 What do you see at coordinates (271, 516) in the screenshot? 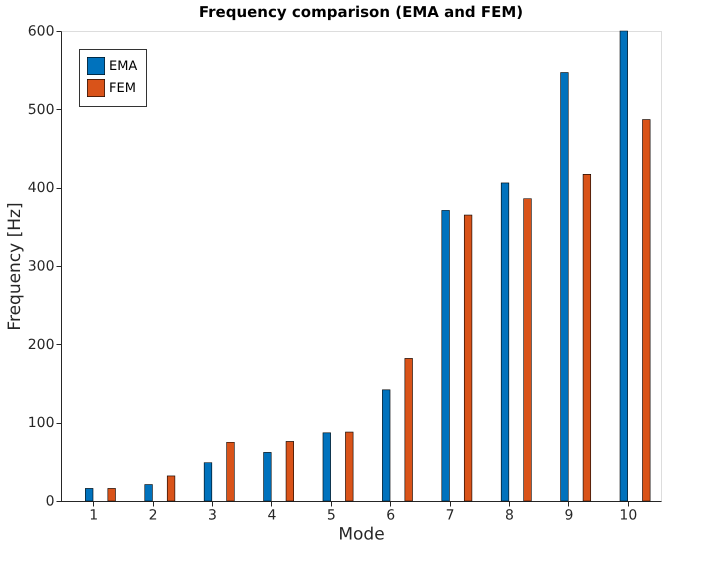
I see `x-tick-label: 4` at bounding box center [271, 516].